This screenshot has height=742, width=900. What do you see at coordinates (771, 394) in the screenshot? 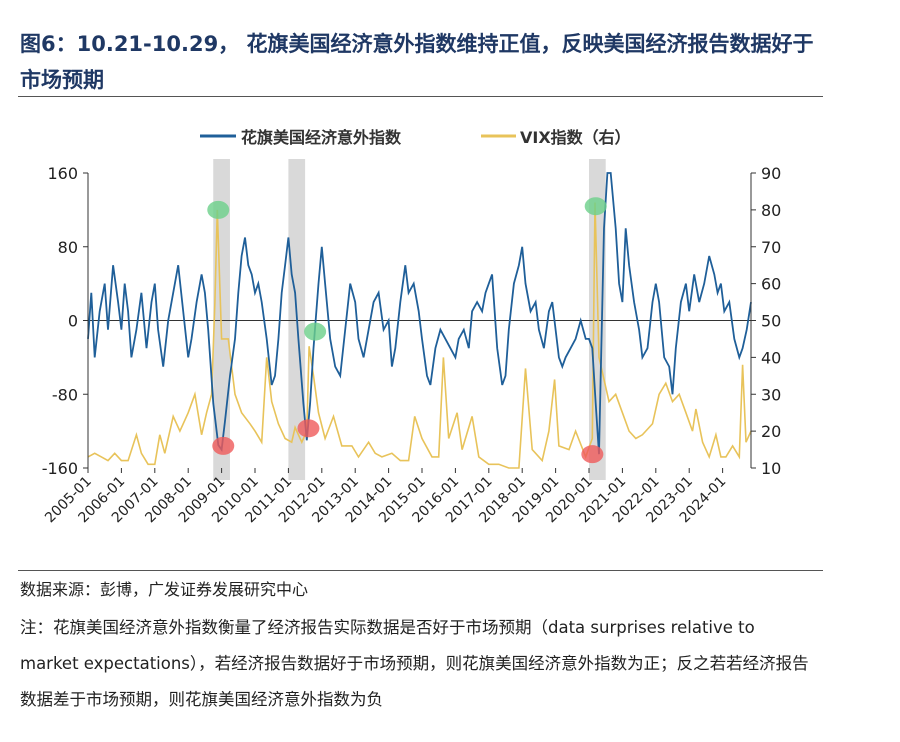
I see `y-right-tick-label-6: 30` at bounding box center [771, 394].